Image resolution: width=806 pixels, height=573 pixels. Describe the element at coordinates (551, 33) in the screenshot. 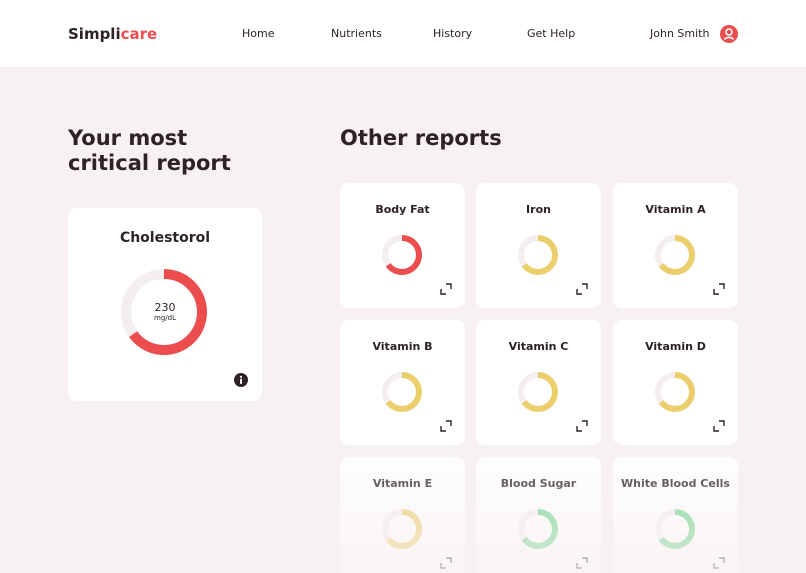

I see `nav-get-help: Get Help` at that location.